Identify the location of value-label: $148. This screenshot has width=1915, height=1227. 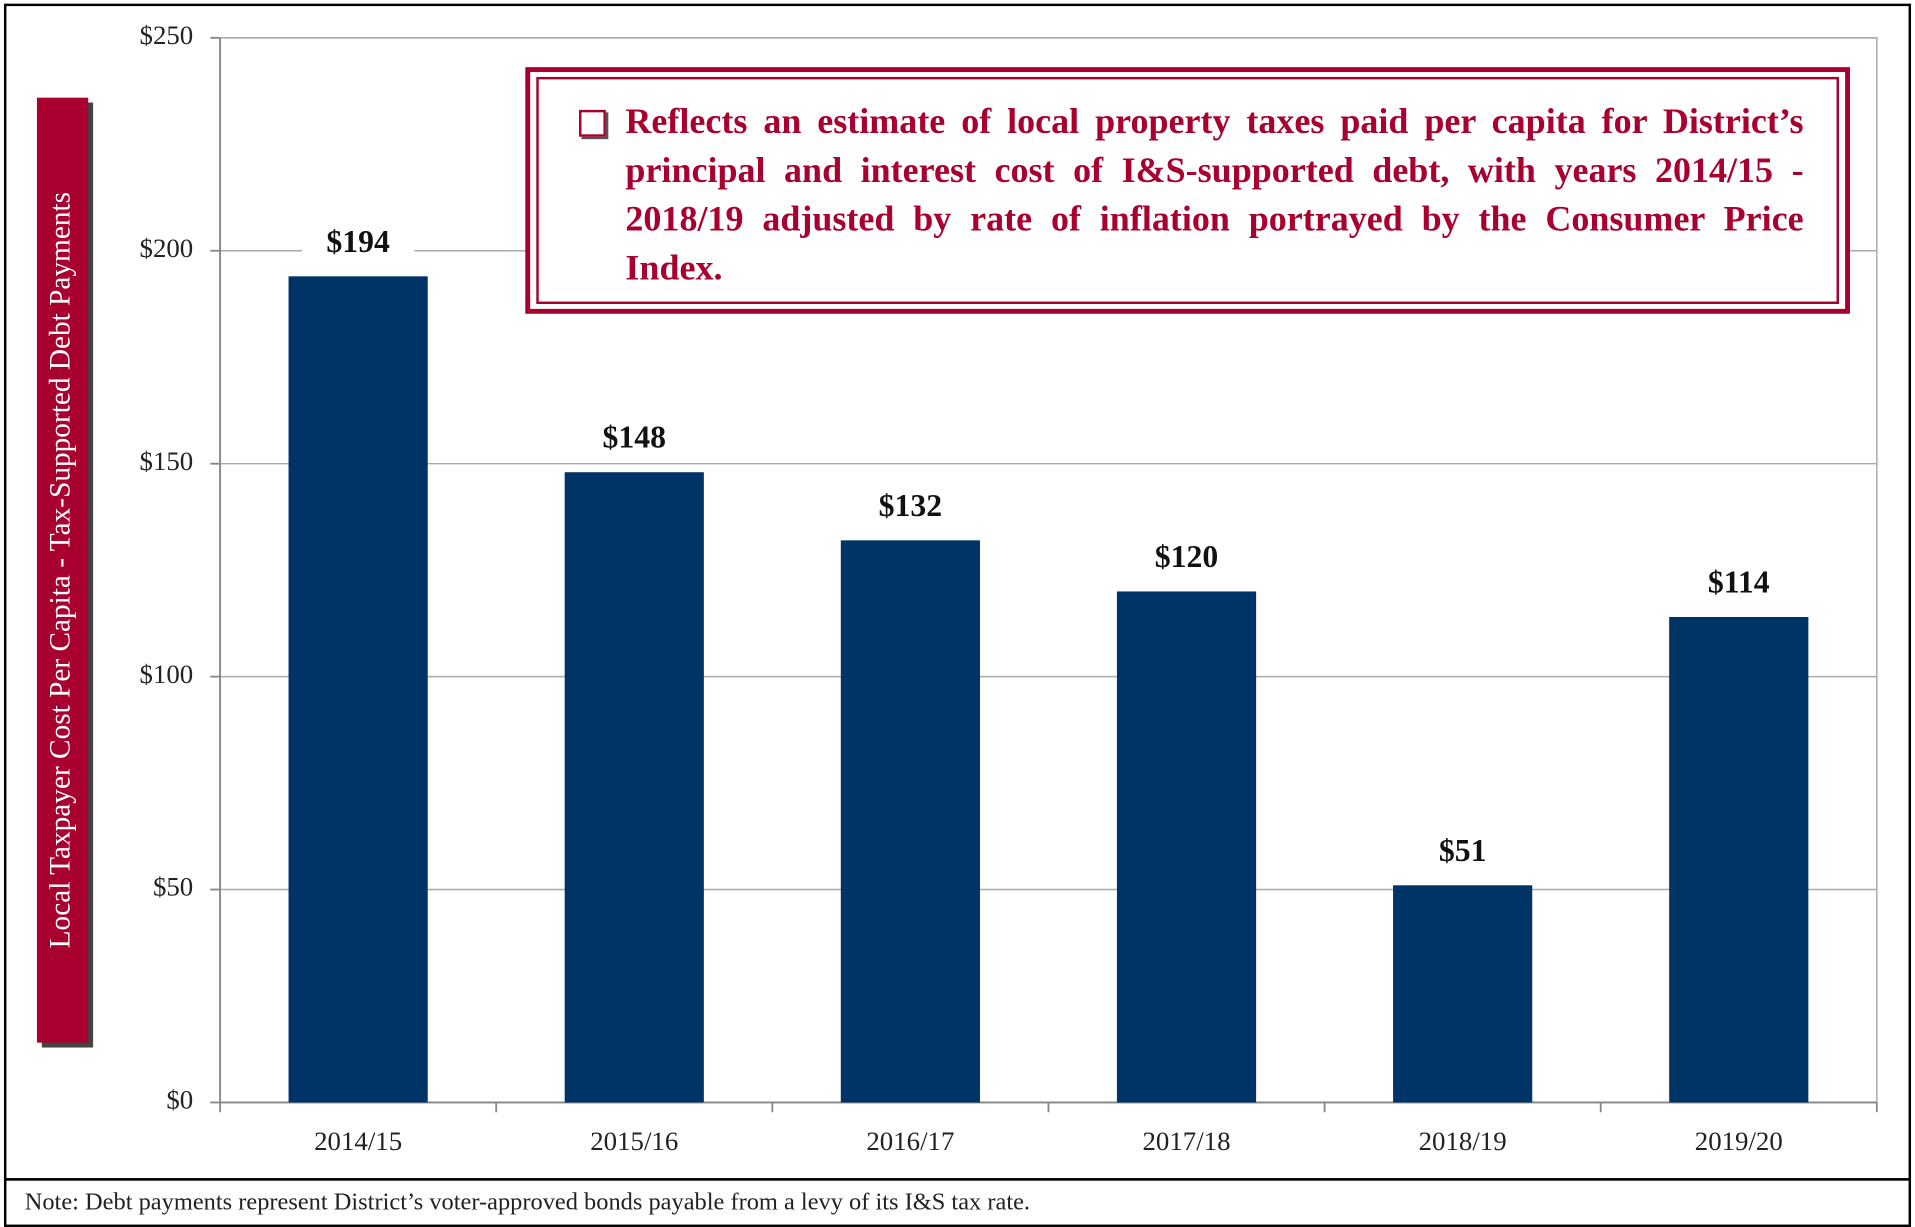
(634, 437).